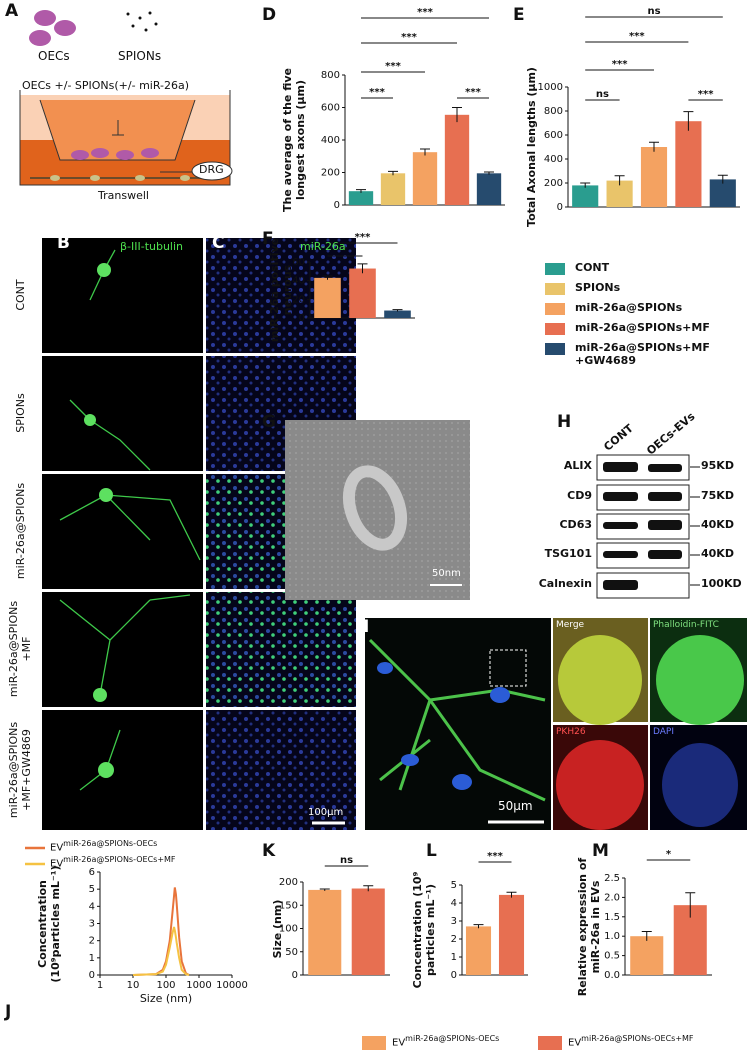  What do you see at coordinates (211, 169) in the screenshot?
I see `schematic-label: DRG` at bounding box center [211, 169].